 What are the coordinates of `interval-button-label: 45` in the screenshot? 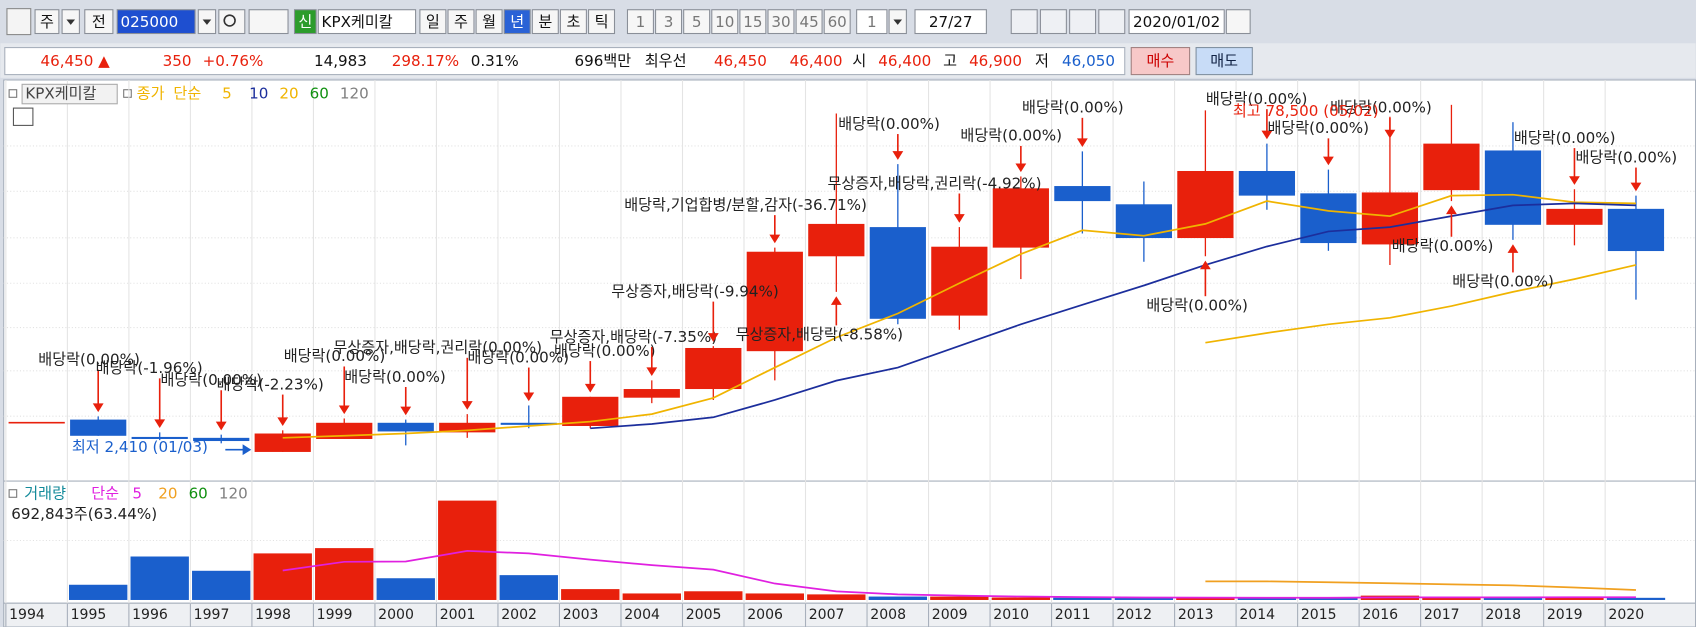 It's located at (808, 22).